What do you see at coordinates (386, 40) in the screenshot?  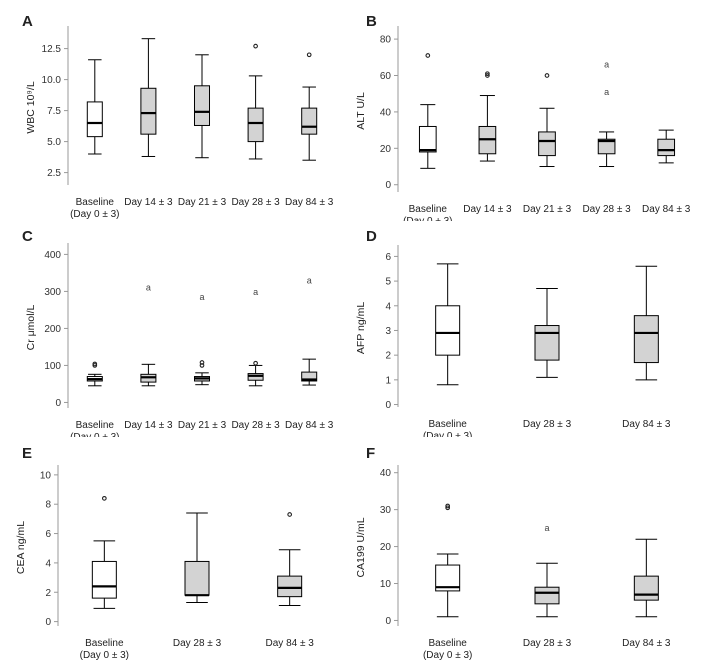 I see `y-tick-label: 80` at bounding box center [386, 40].